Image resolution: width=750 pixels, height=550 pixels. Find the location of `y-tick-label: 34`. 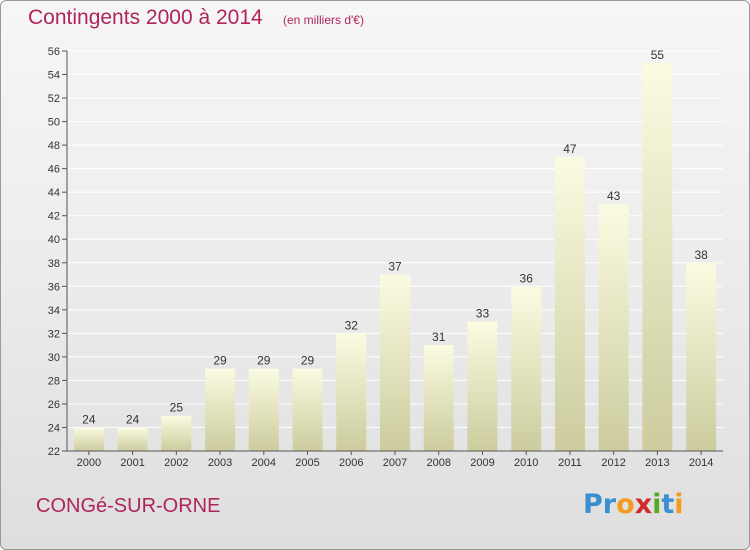

y-tick-label: 34 is located at coordinates (54, 311).